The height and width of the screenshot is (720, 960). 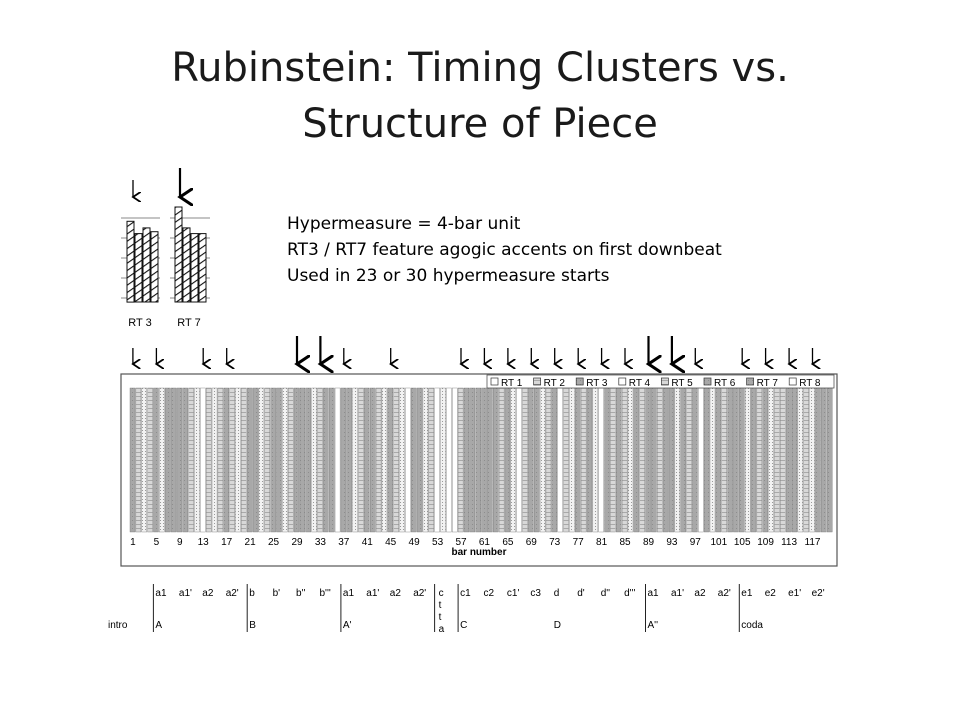 I want to click on x-tick-29: 29, so click(x=297, y=542).